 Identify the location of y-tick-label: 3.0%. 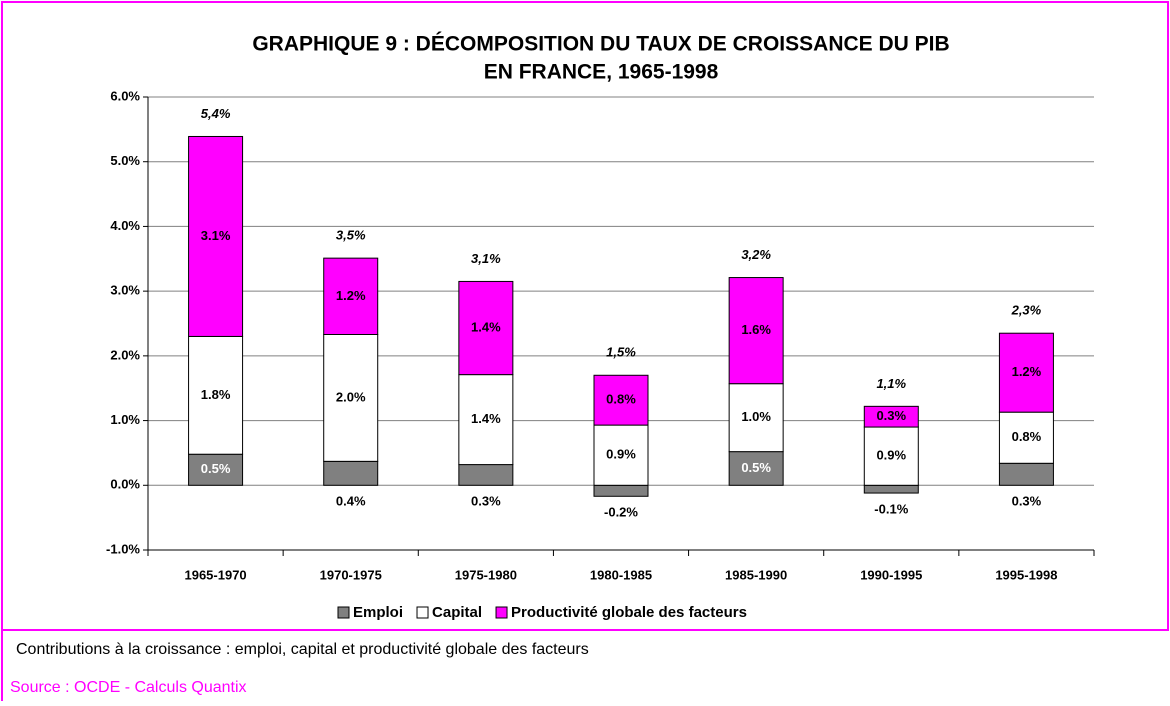
(125, 290).